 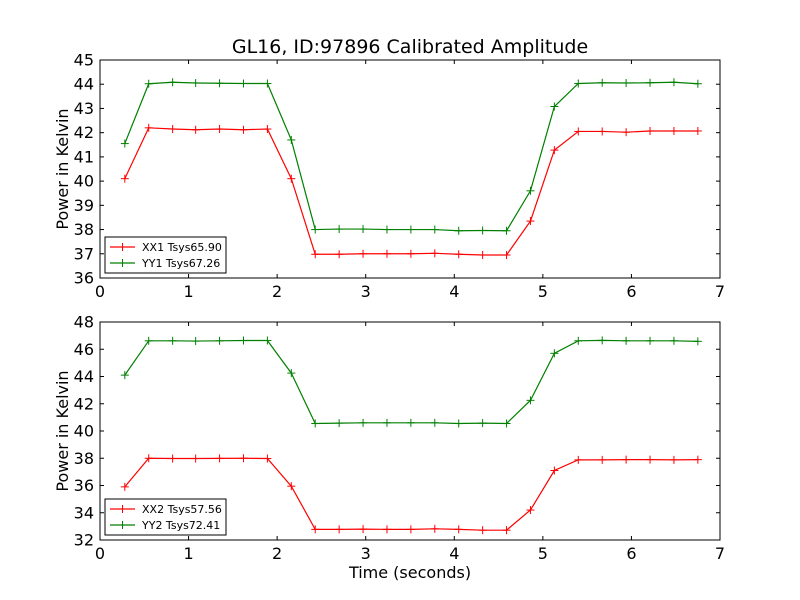 I want to click on top-y-tick-label: 45, so click(x=84, y=60).